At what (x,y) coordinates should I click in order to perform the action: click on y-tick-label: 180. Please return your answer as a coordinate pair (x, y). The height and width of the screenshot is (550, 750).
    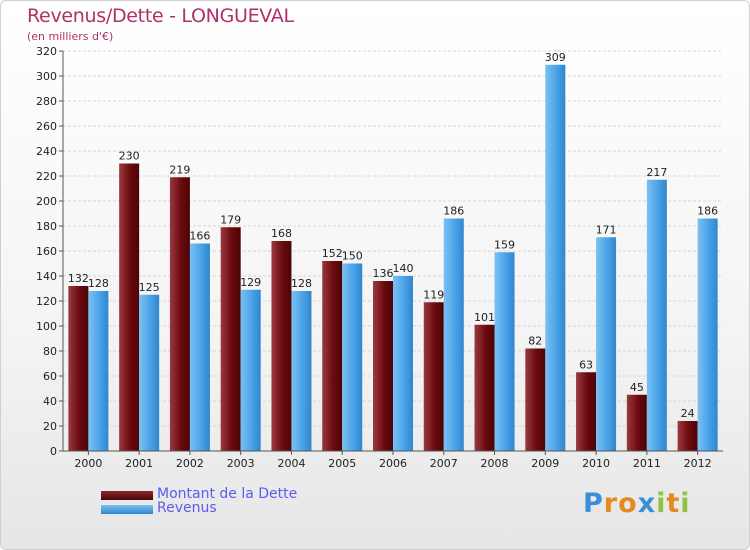
    Looking at the image, I should click on (46, 226).